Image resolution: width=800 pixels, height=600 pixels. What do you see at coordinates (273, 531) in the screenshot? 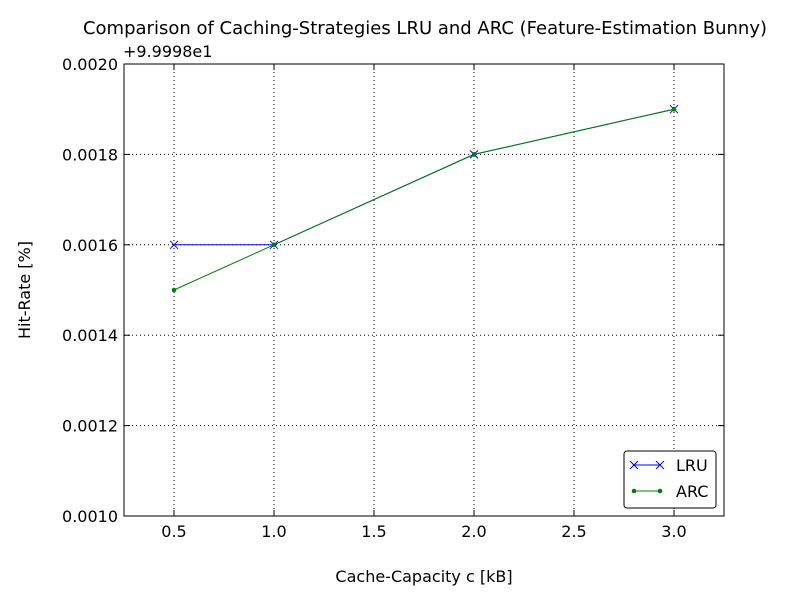
I see `x-tick-label: 1.0` at bounding box center [273, 531].